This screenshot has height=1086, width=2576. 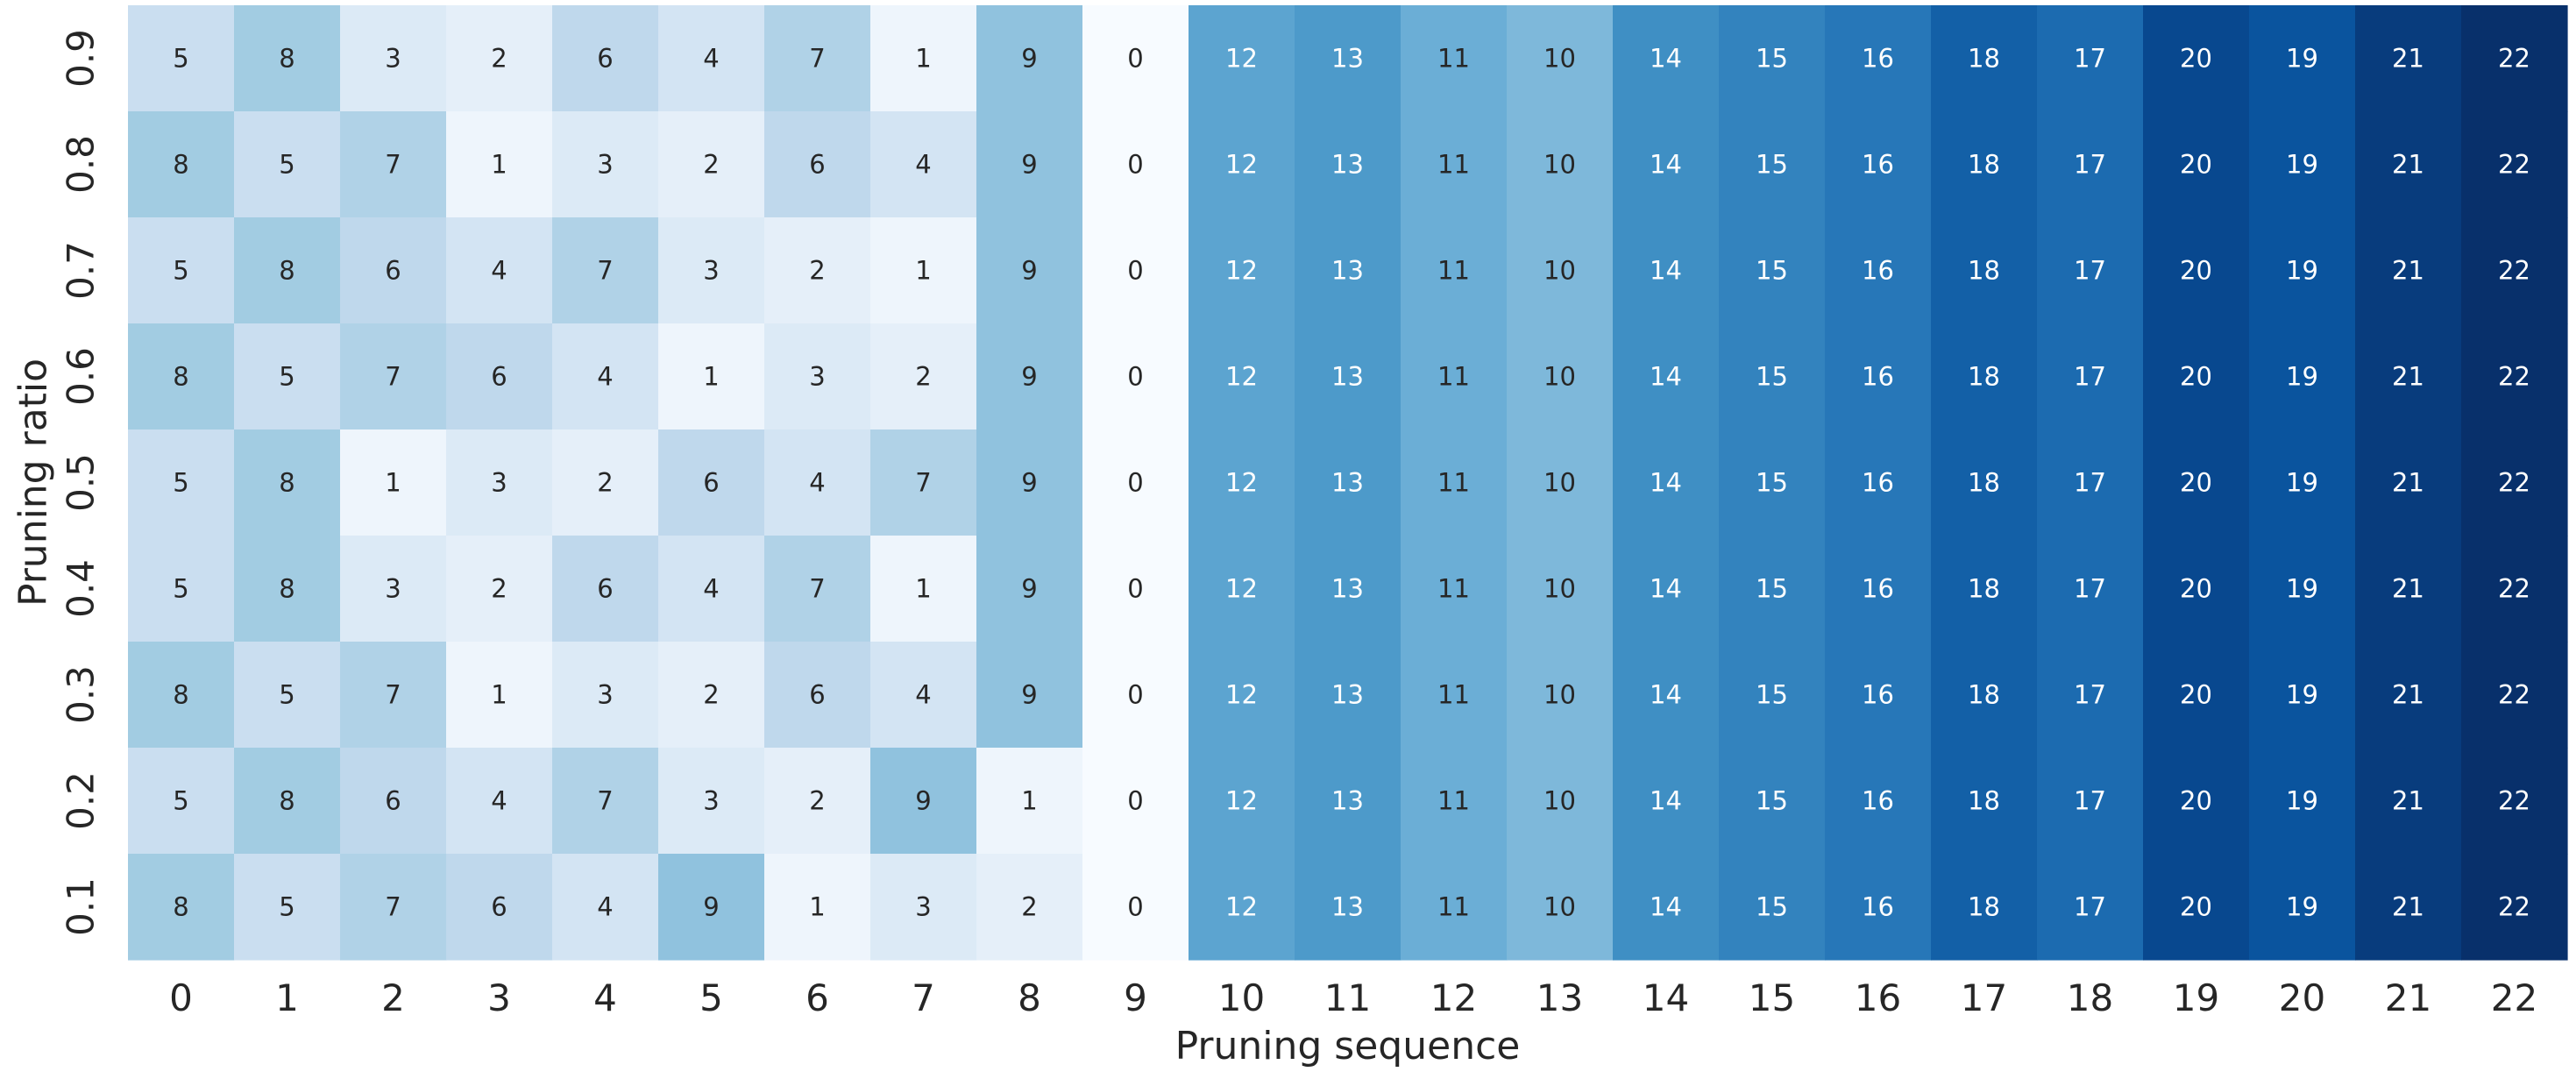 What do you see at coordinates (605, 482) in the screenshot?
I see `heatmap-cell-r4-c4` at bounding box center [605, 482].